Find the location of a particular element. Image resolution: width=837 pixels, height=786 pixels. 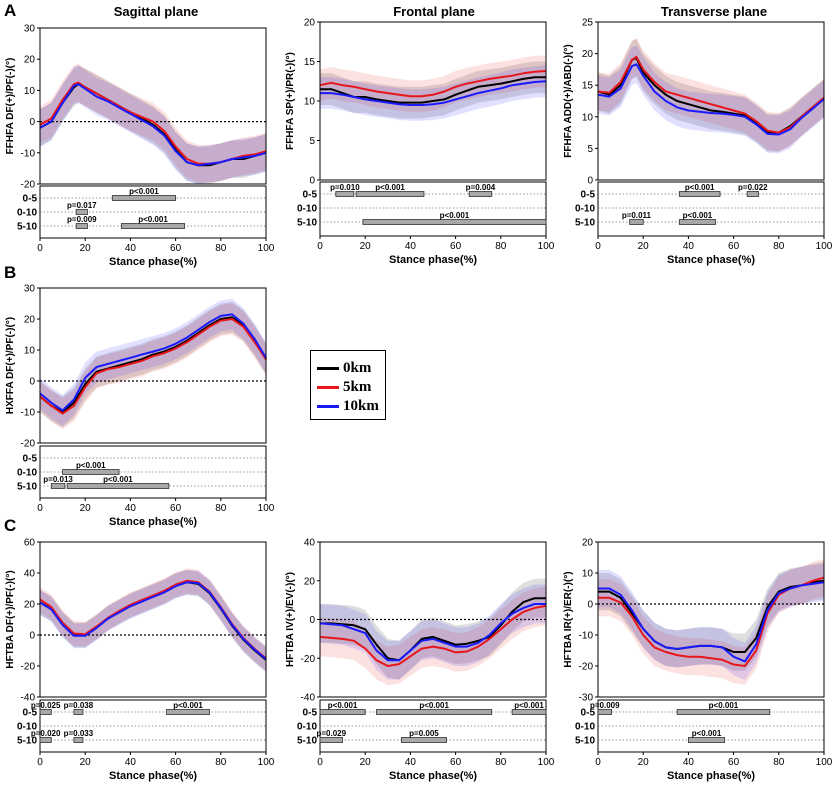

sig-p-label: p=0.005 is located at coordinates (424, 733).